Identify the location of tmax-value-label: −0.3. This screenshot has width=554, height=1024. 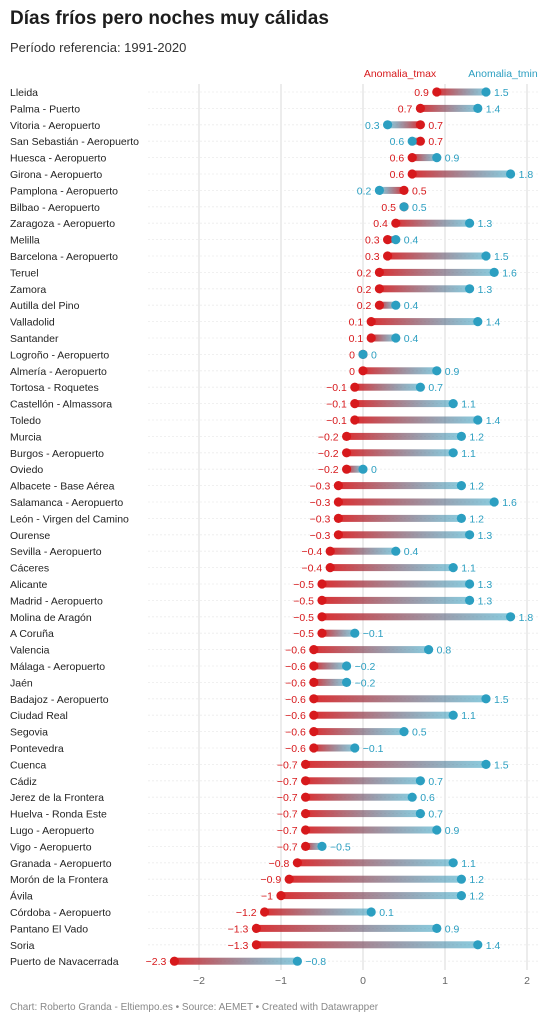
(320, 519).